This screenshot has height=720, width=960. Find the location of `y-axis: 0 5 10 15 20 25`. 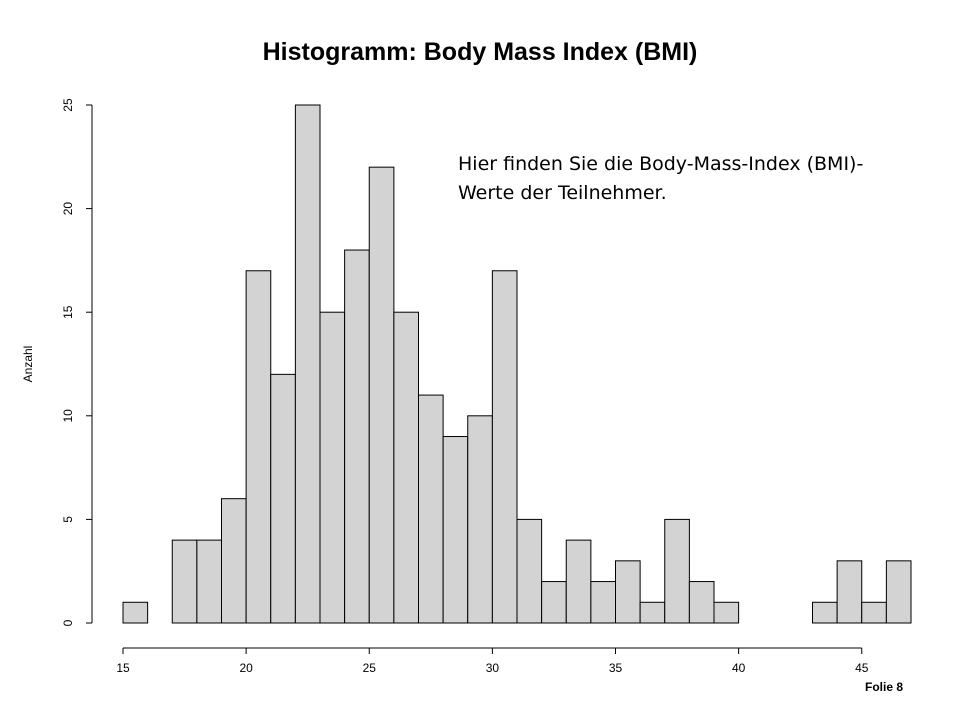

y-axis: 0 5 10 15 20 25 is located at coordinates (77, 362).